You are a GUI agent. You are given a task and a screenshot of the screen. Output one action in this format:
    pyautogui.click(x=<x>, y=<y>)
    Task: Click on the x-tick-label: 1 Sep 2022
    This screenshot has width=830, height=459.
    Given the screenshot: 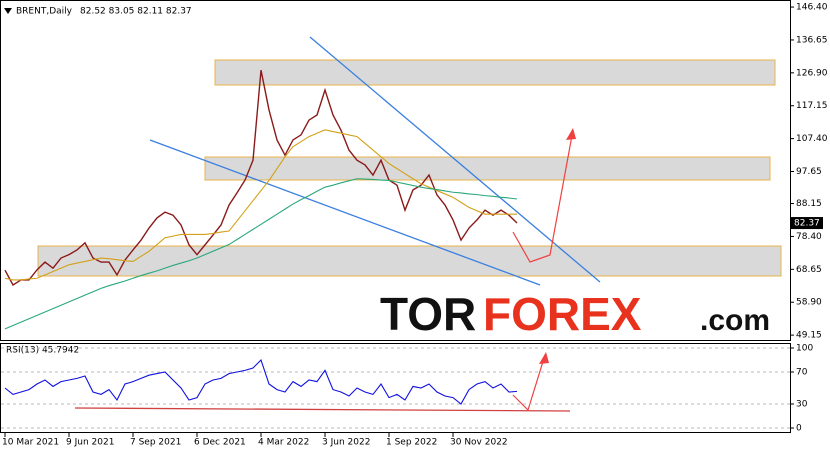 What is the action you would take?
    pyautogui.click(x=411, y=443)
    